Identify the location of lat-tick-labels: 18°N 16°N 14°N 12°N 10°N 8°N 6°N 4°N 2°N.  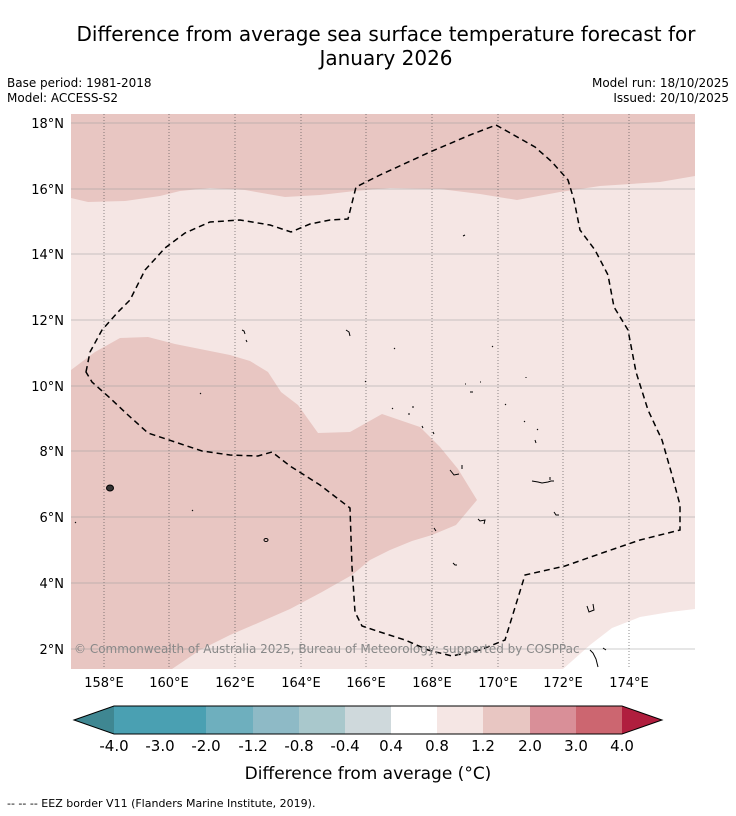
(47, 387).